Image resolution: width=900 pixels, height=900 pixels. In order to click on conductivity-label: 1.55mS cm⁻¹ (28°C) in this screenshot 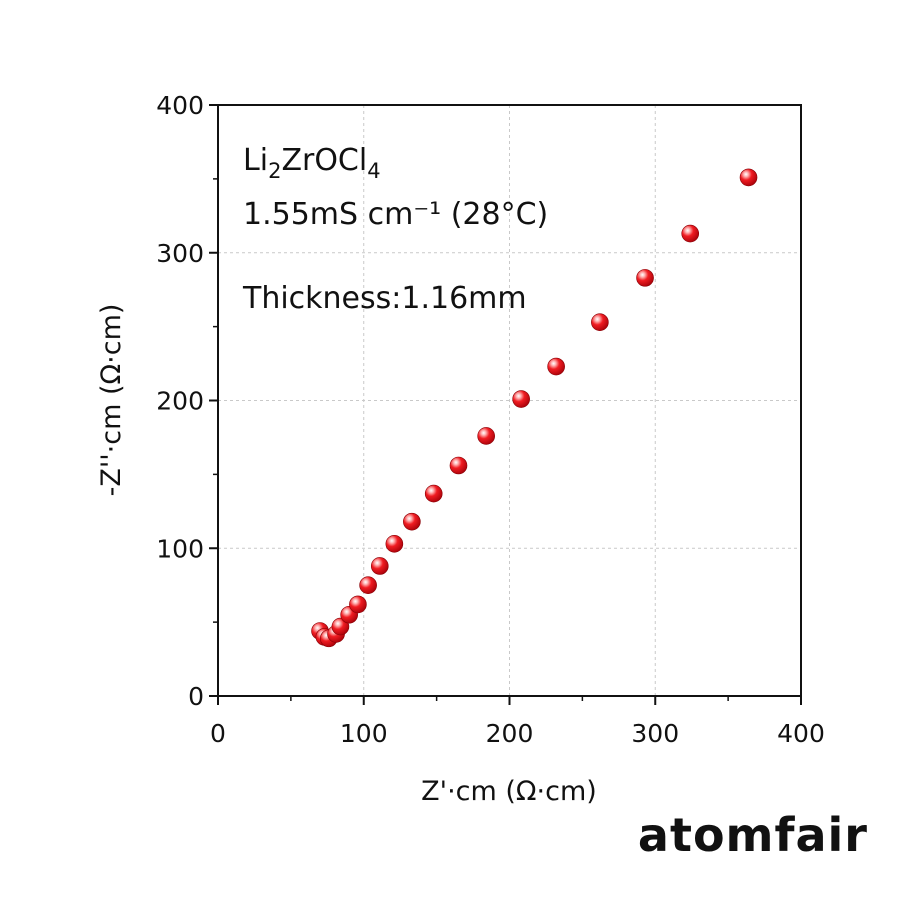, I will do `click(395, 214)`.